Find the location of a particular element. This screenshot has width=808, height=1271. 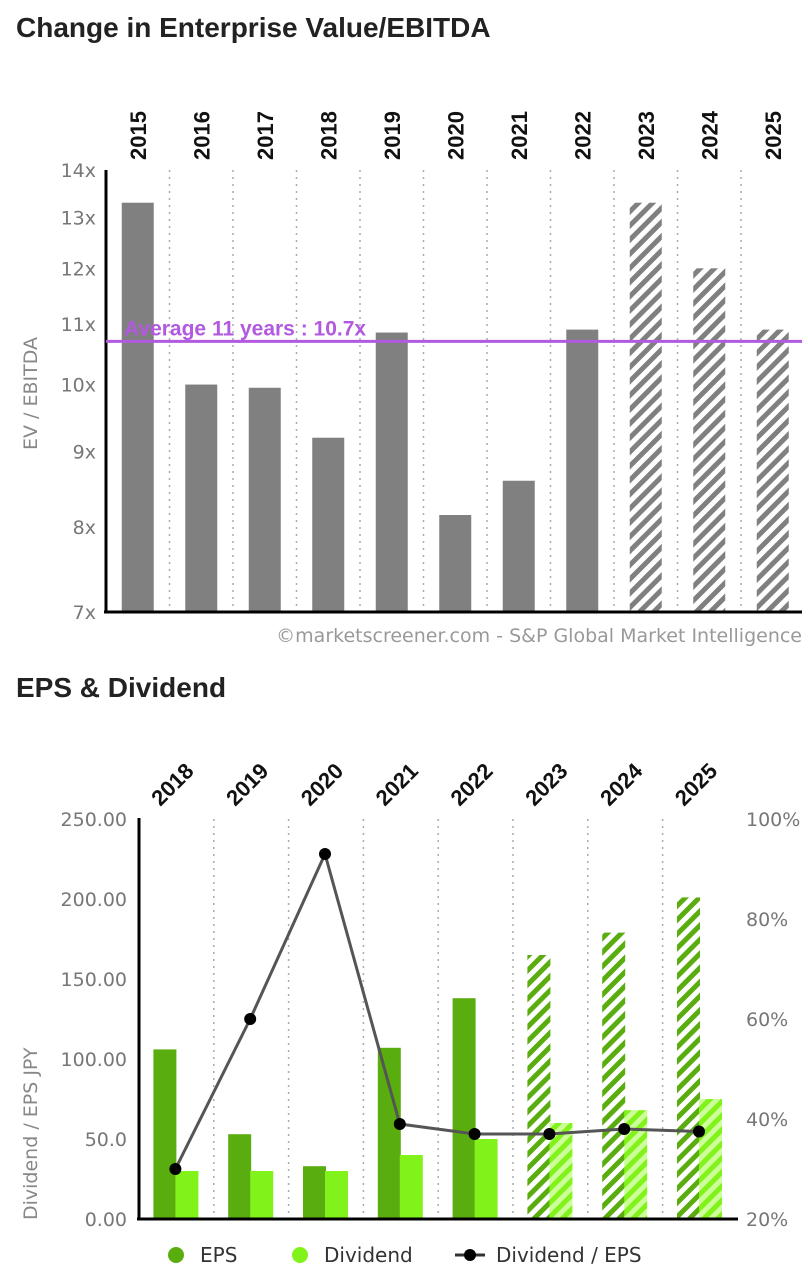

ratio-point-2019 is located at coordinates (250, 1019).